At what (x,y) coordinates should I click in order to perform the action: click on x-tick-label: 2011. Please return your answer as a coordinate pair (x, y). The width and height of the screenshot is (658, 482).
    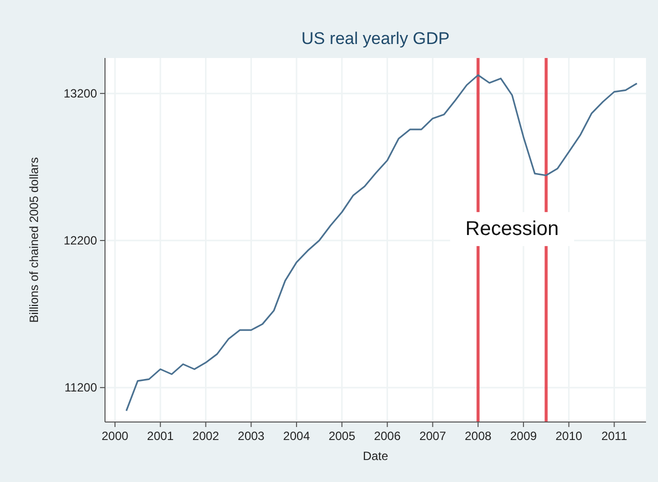
    Looking at the image, I should click on (614, 436).